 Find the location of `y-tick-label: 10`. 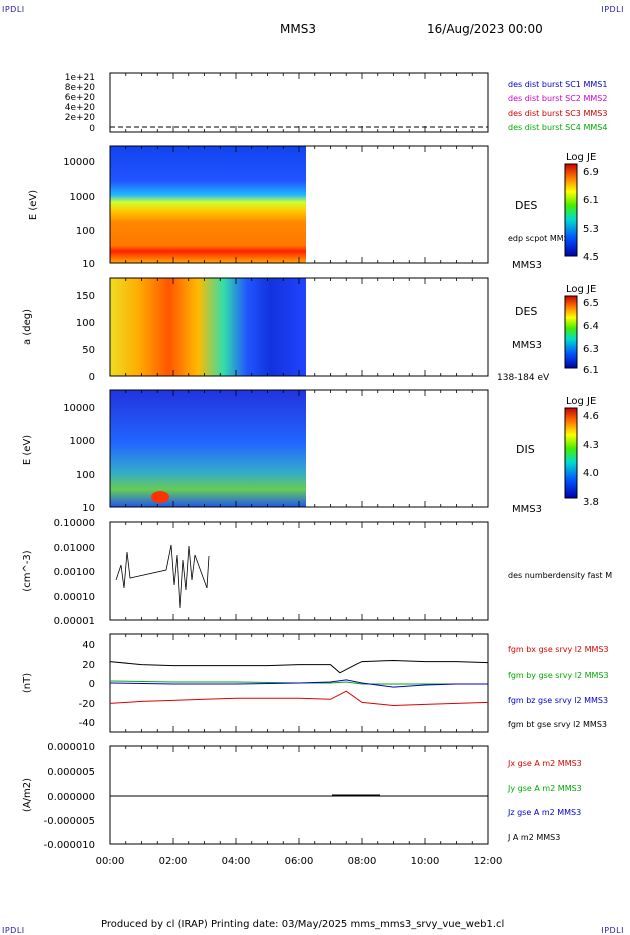

y-tick-label: 10 is located at coordinates (88, 264).